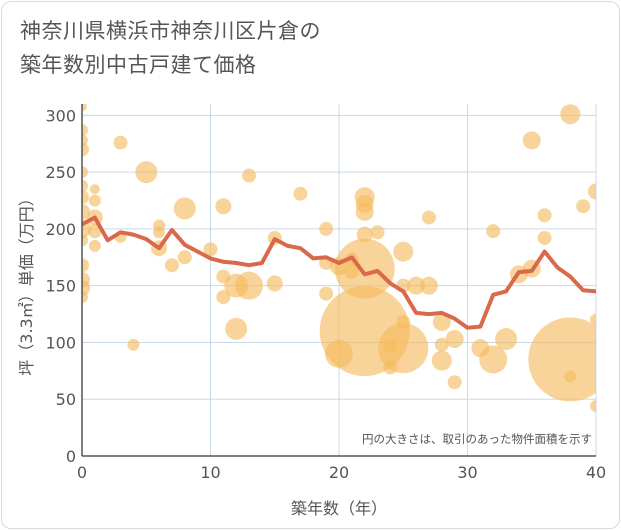  What do you see at coordinates (71, 456) in the screenshot?
I see `y-tick-label: 0` at bounding box center [71, 456].